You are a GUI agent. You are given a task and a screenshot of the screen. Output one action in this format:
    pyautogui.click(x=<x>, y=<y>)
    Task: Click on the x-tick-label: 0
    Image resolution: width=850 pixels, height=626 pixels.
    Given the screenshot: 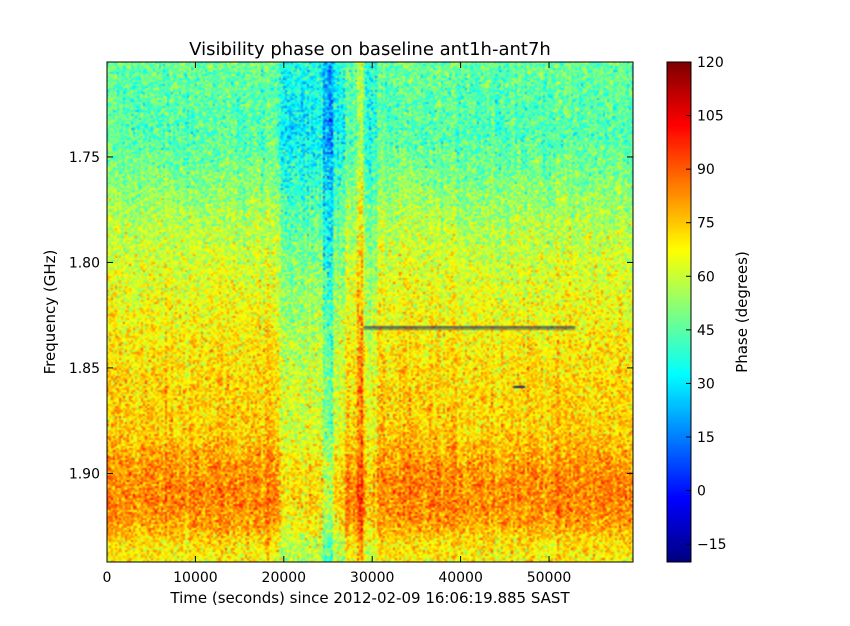 What is the action you would take?
    pyautogui.click(x=107, y=578)
    